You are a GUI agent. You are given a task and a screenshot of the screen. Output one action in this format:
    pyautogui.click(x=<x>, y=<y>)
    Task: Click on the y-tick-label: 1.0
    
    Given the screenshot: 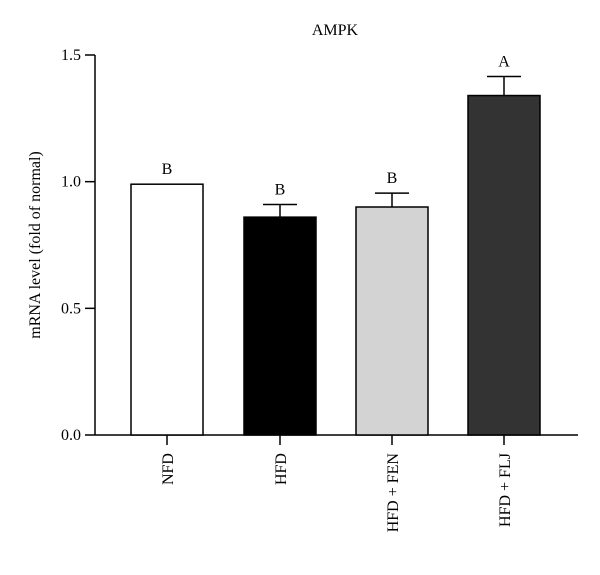 What is the action you would take?
    pyautogui.click(x=71, y=182)
    